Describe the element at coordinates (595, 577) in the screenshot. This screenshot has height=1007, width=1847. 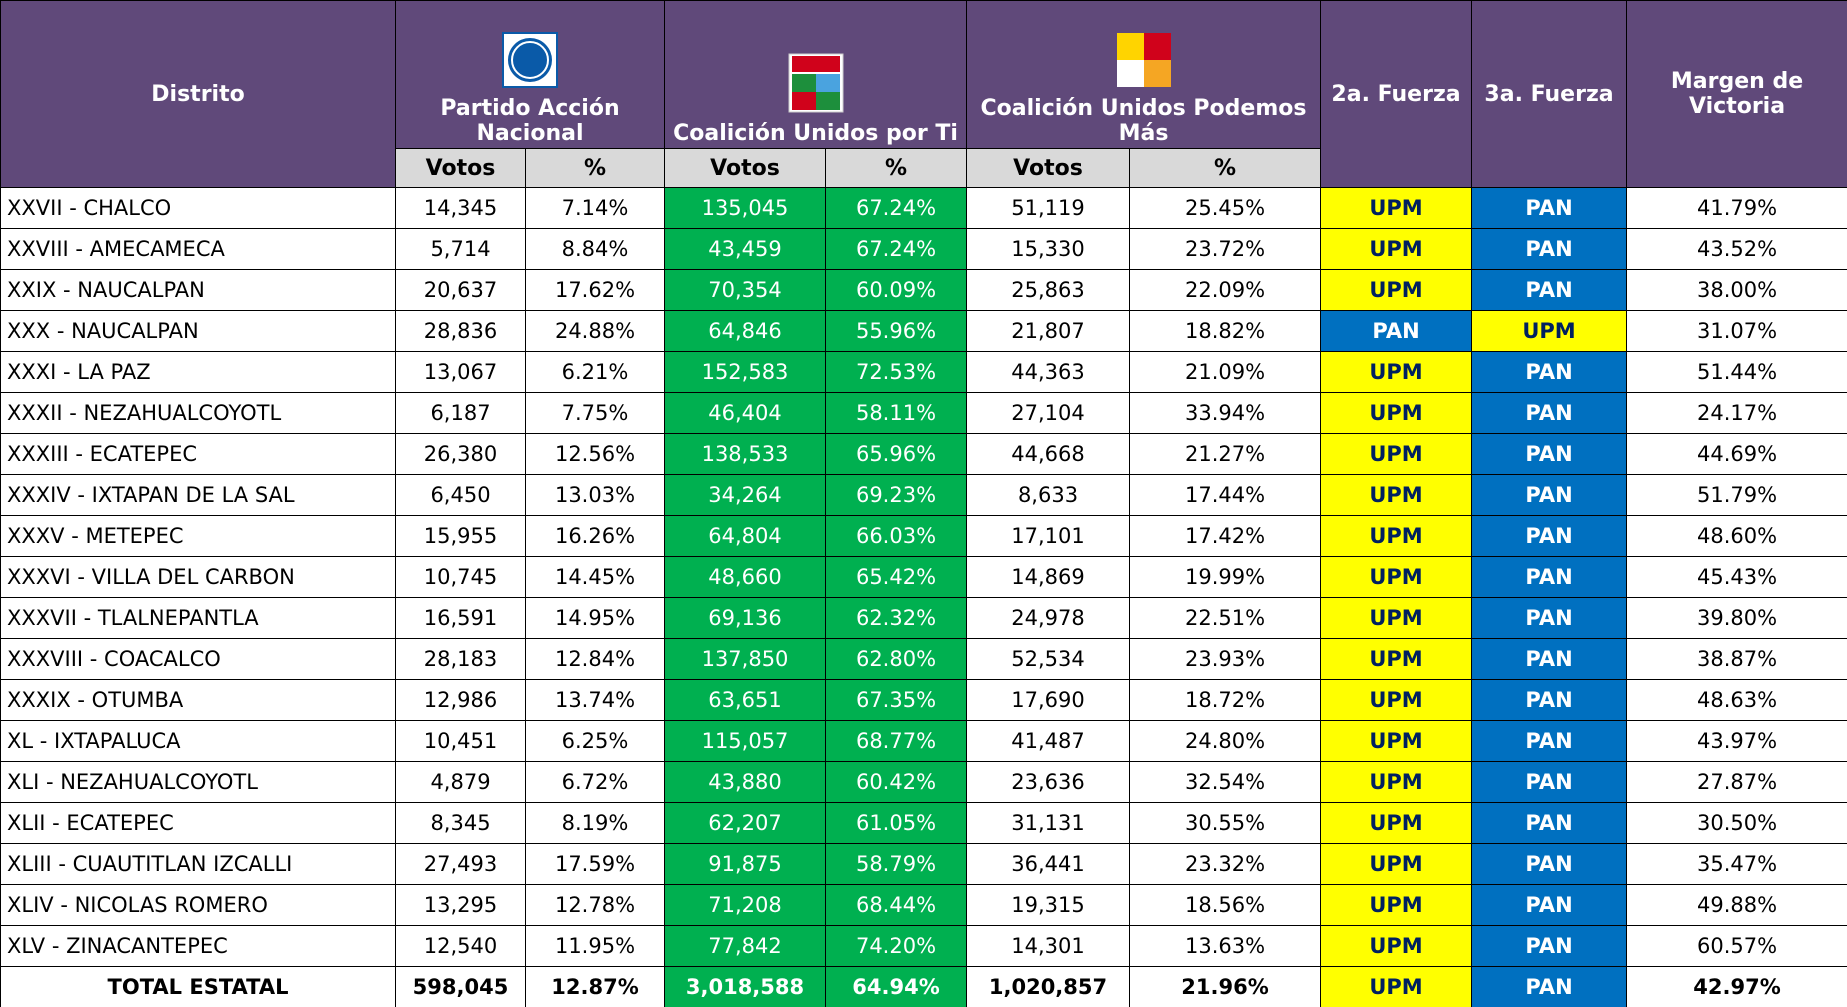
I see `cell: 14.45%` at that location.